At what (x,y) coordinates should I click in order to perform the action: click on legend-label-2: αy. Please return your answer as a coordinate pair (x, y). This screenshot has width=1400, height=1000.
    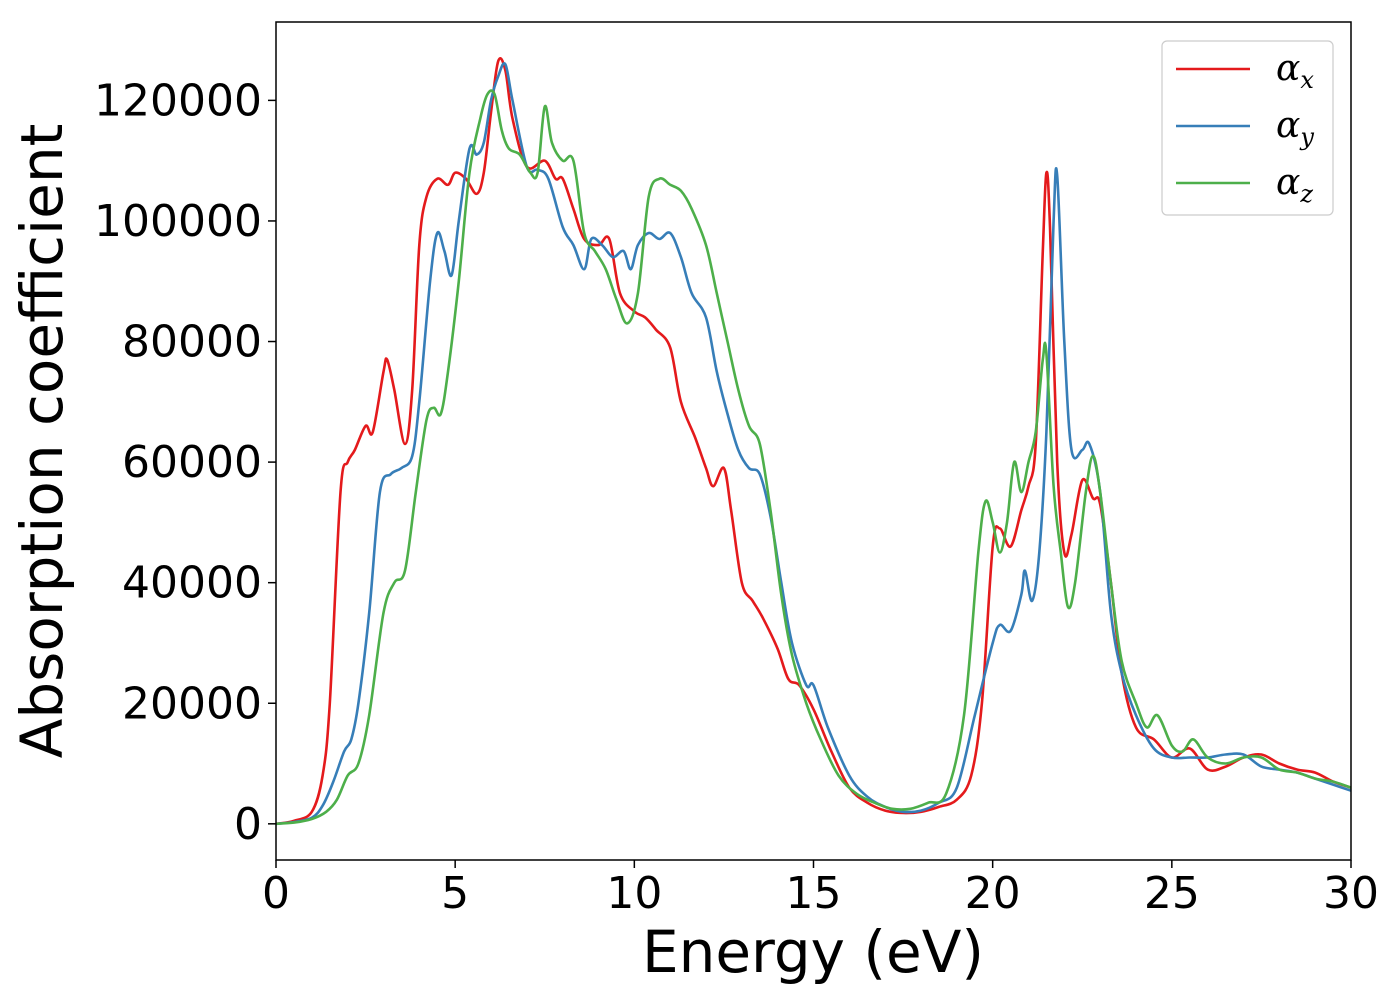
    Looking at the image, I should click on (1295, 128).